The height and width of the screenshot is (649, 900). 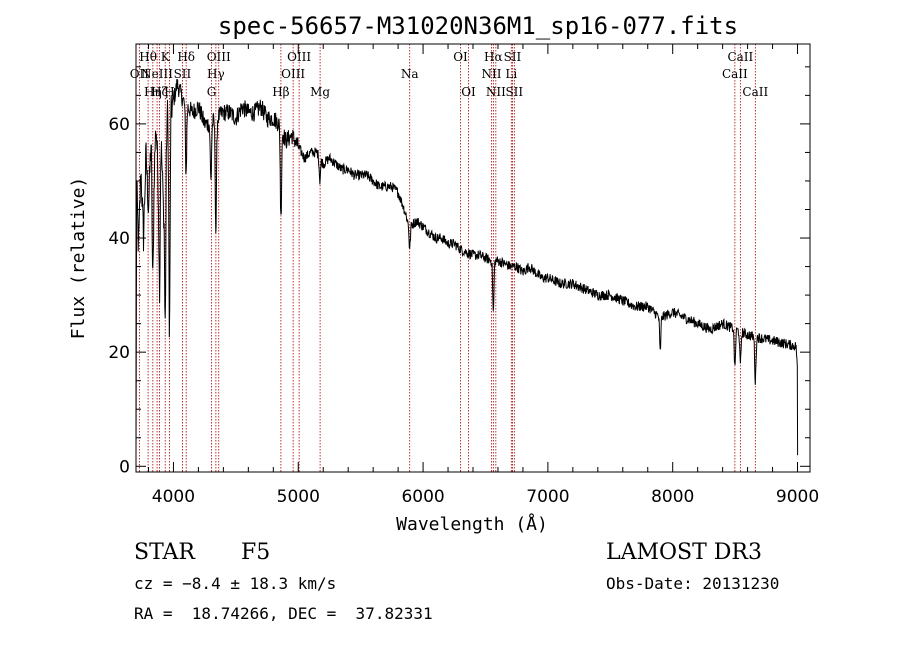 I want to click on y-tick-label: 20, so click(x=119, y=353).